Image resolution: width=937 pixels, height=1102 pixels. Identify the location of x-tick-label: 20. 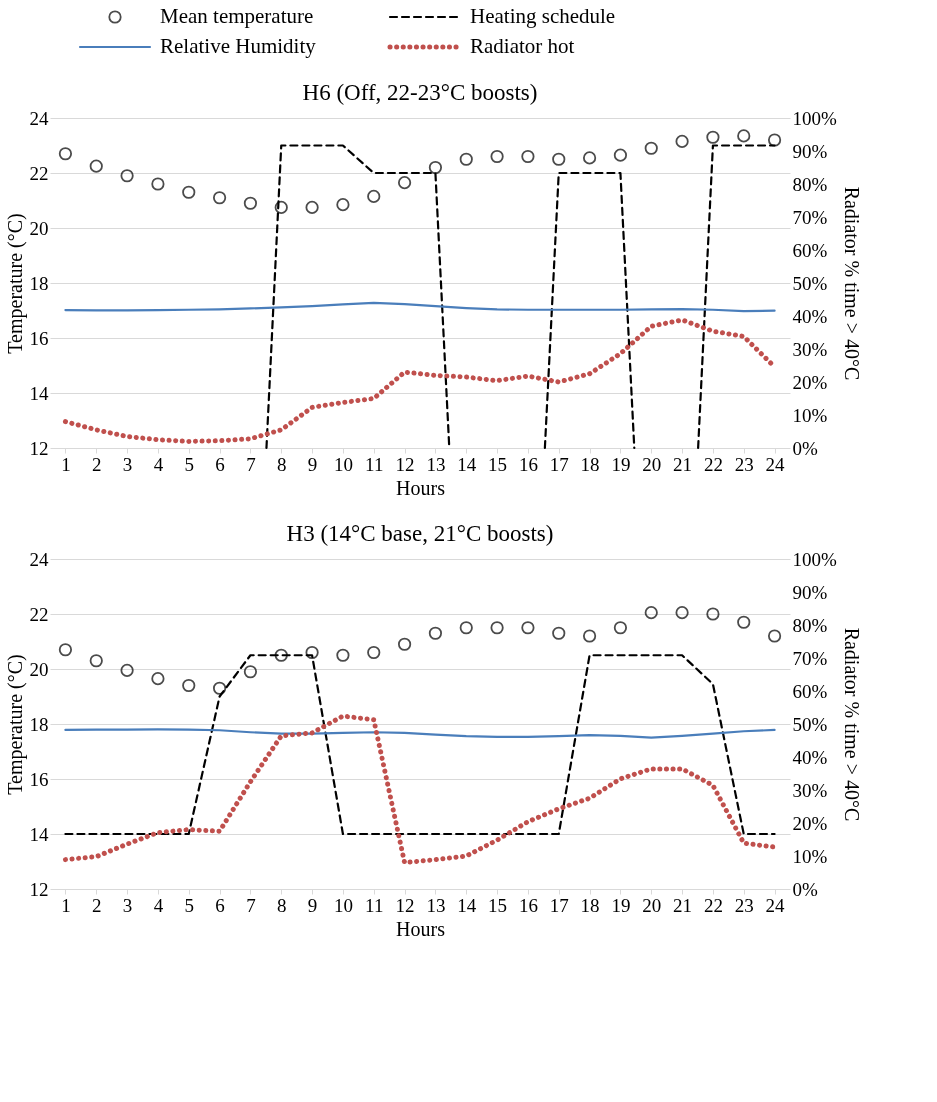
(652, 464).